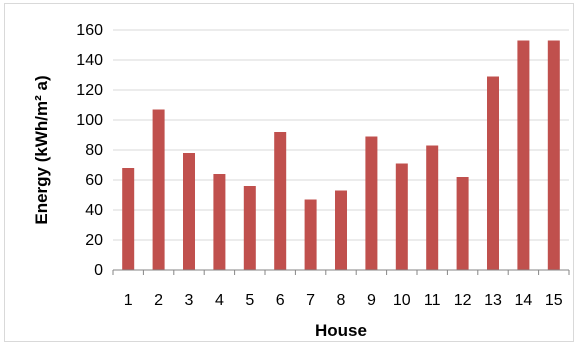 The image size is (582, 345). What do you see at coordinates (89, 30) in the screenshot?
I see `y-tick-label: 160` at bounding box center [89, 30].